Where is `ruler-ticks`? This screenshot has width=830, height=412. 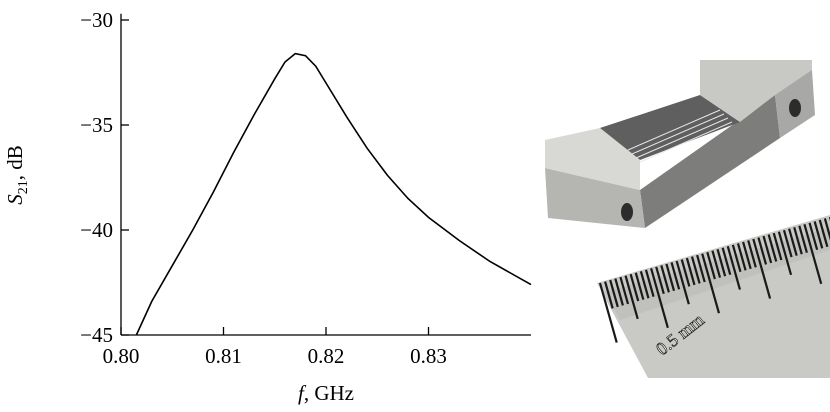
ruler-ticks is located at coordinates (714, 280).